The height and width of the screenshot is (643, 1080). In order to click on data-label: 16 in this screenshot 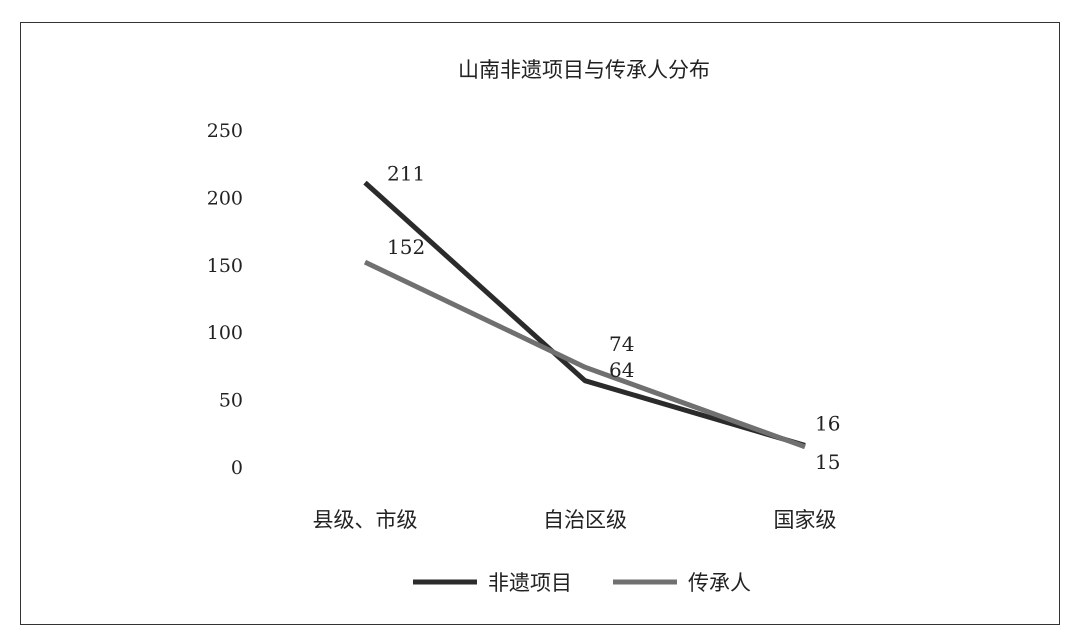, I will do `click(827, 423)`.